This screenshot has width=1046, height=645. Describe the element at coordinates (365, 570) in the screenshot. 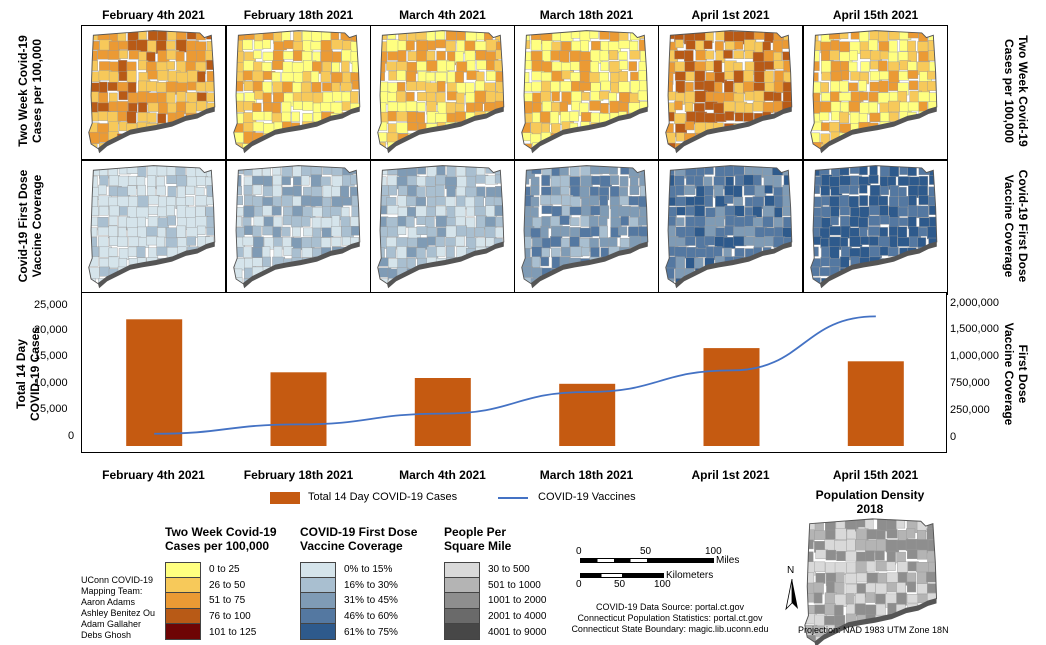

I see `legend-vaccine-item: 0% to 15%` at that location.